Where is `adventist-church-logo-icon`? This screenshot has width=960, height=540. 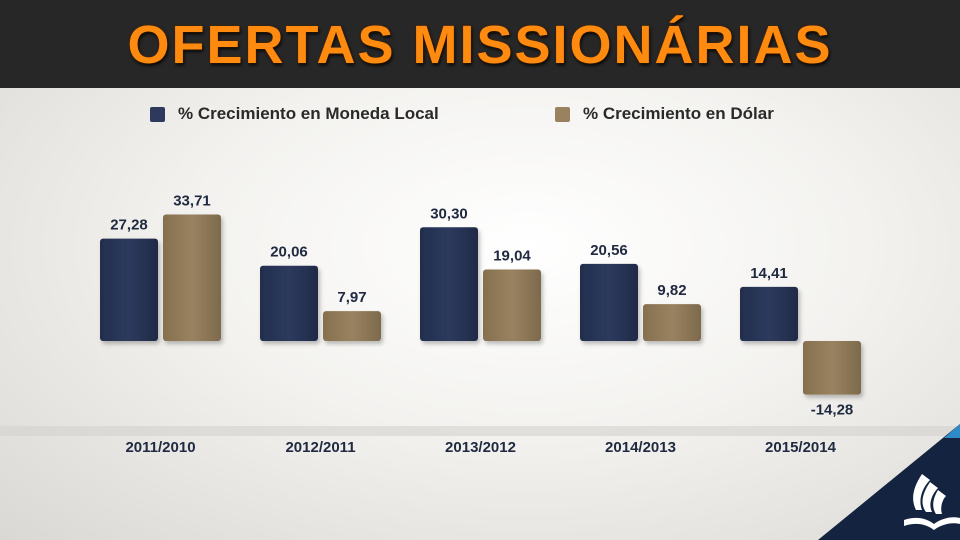 adventist-church-logo-icon is located at coordinates (889, 482).